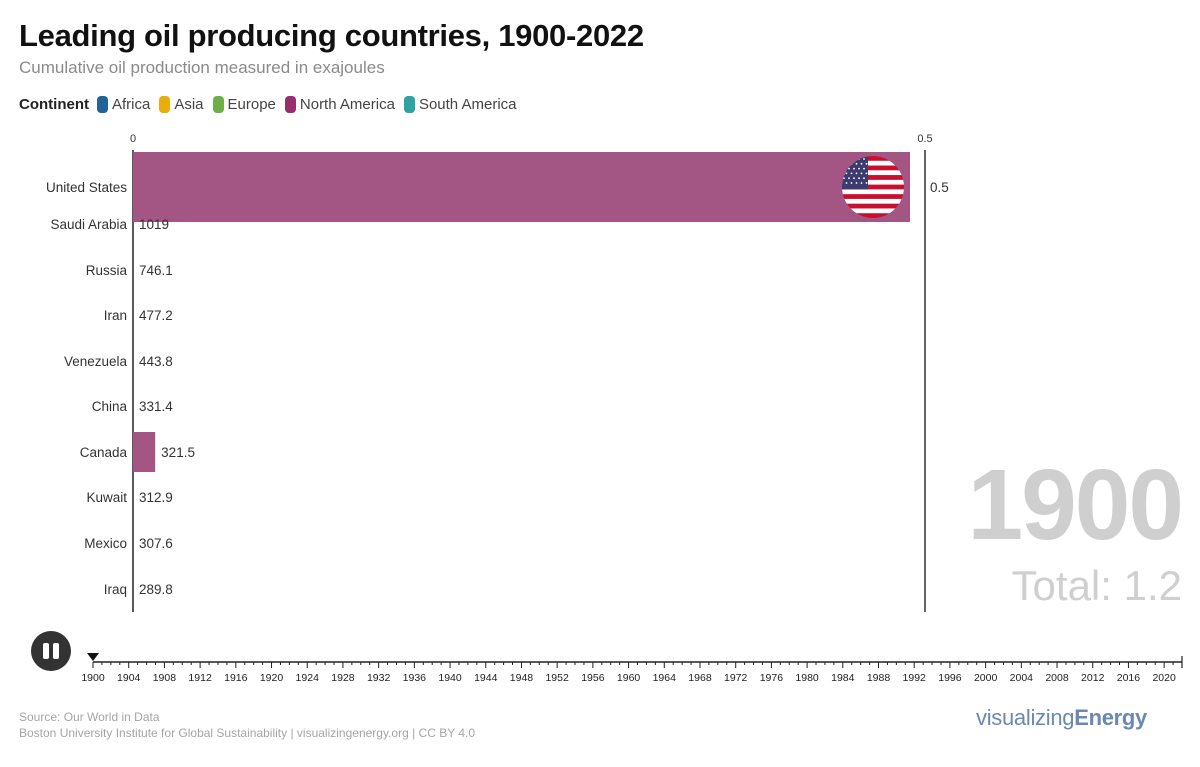 The height and width of the screenshot is (767, 1200). What do you see at coordinates (1129, 678) in the screenshot?
I see `timeline-label: 2016` at bounding box center [1129, 678].